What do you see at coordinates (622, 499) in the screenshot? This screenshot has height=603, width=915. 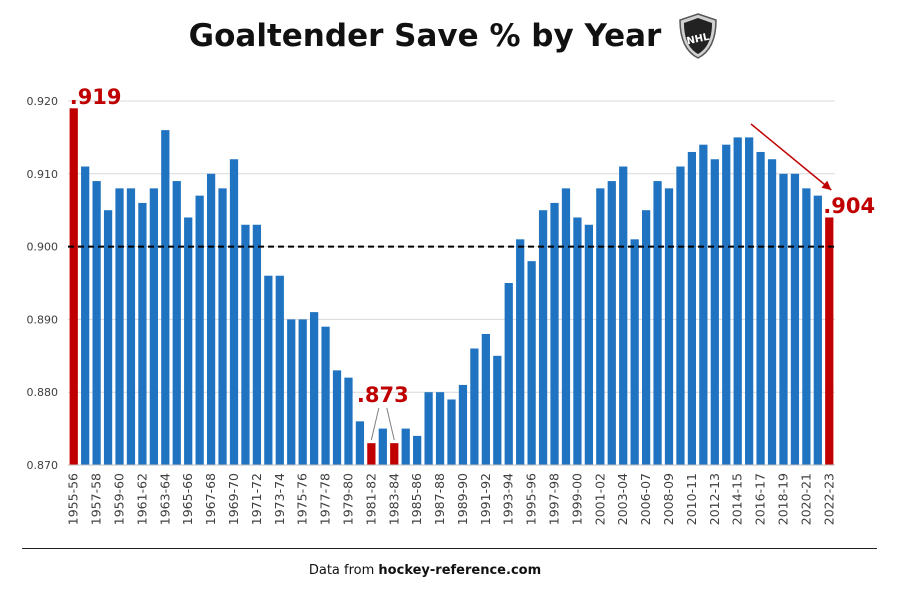 I see `x-tick-label: 2003-04` at bounding box center [622, 499].